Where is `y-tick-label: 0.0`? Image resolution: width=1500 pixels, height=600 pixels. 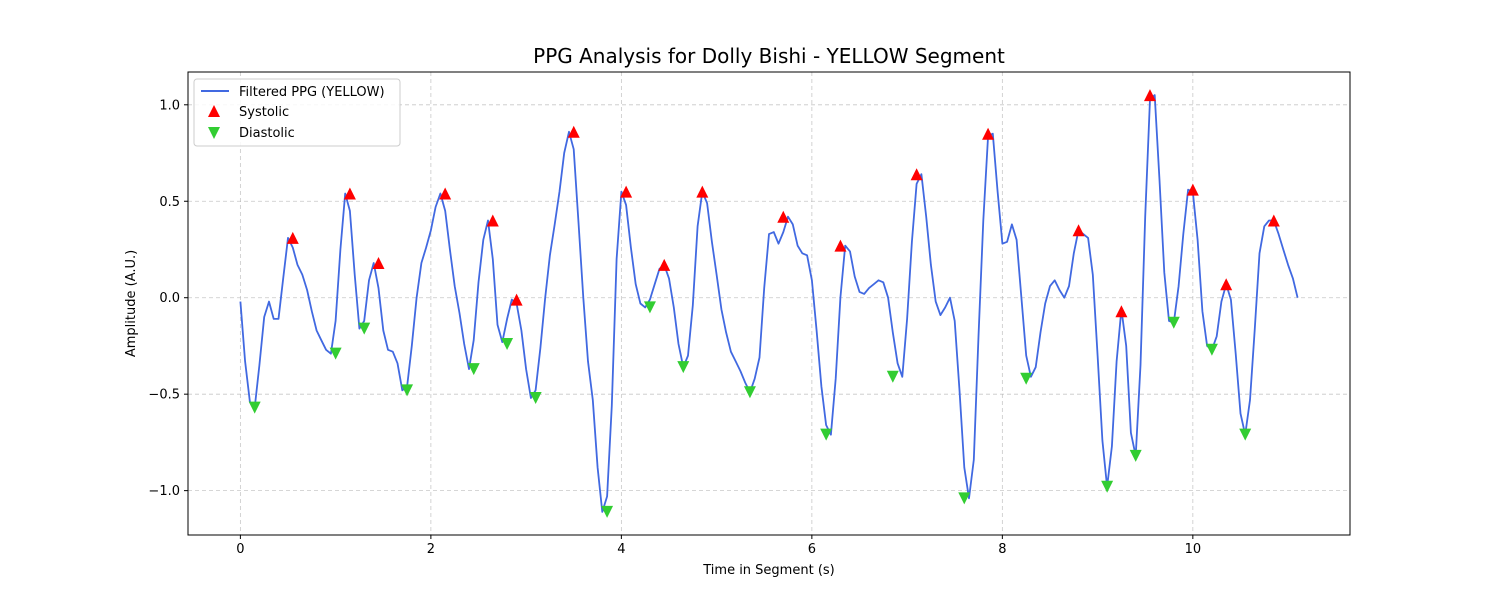
y-tick-label: 0.0 is located at coordinates (169, 298).